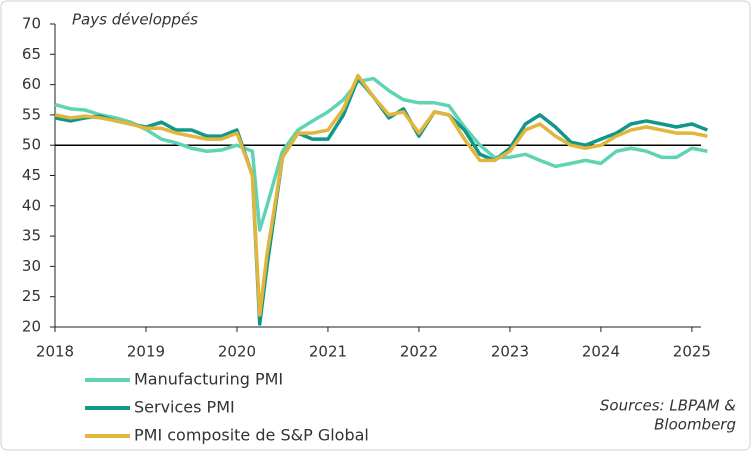  I want to click on x-tick-label: 2021, so click(328, 352).